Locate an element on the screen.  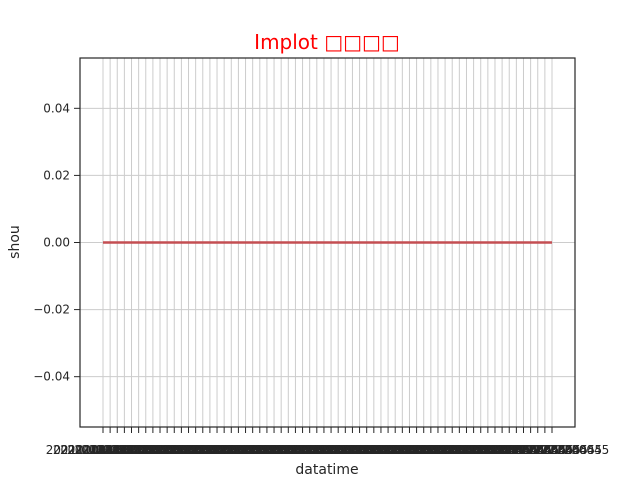
y-axis-label: shou is located at coordinates (15, 242).